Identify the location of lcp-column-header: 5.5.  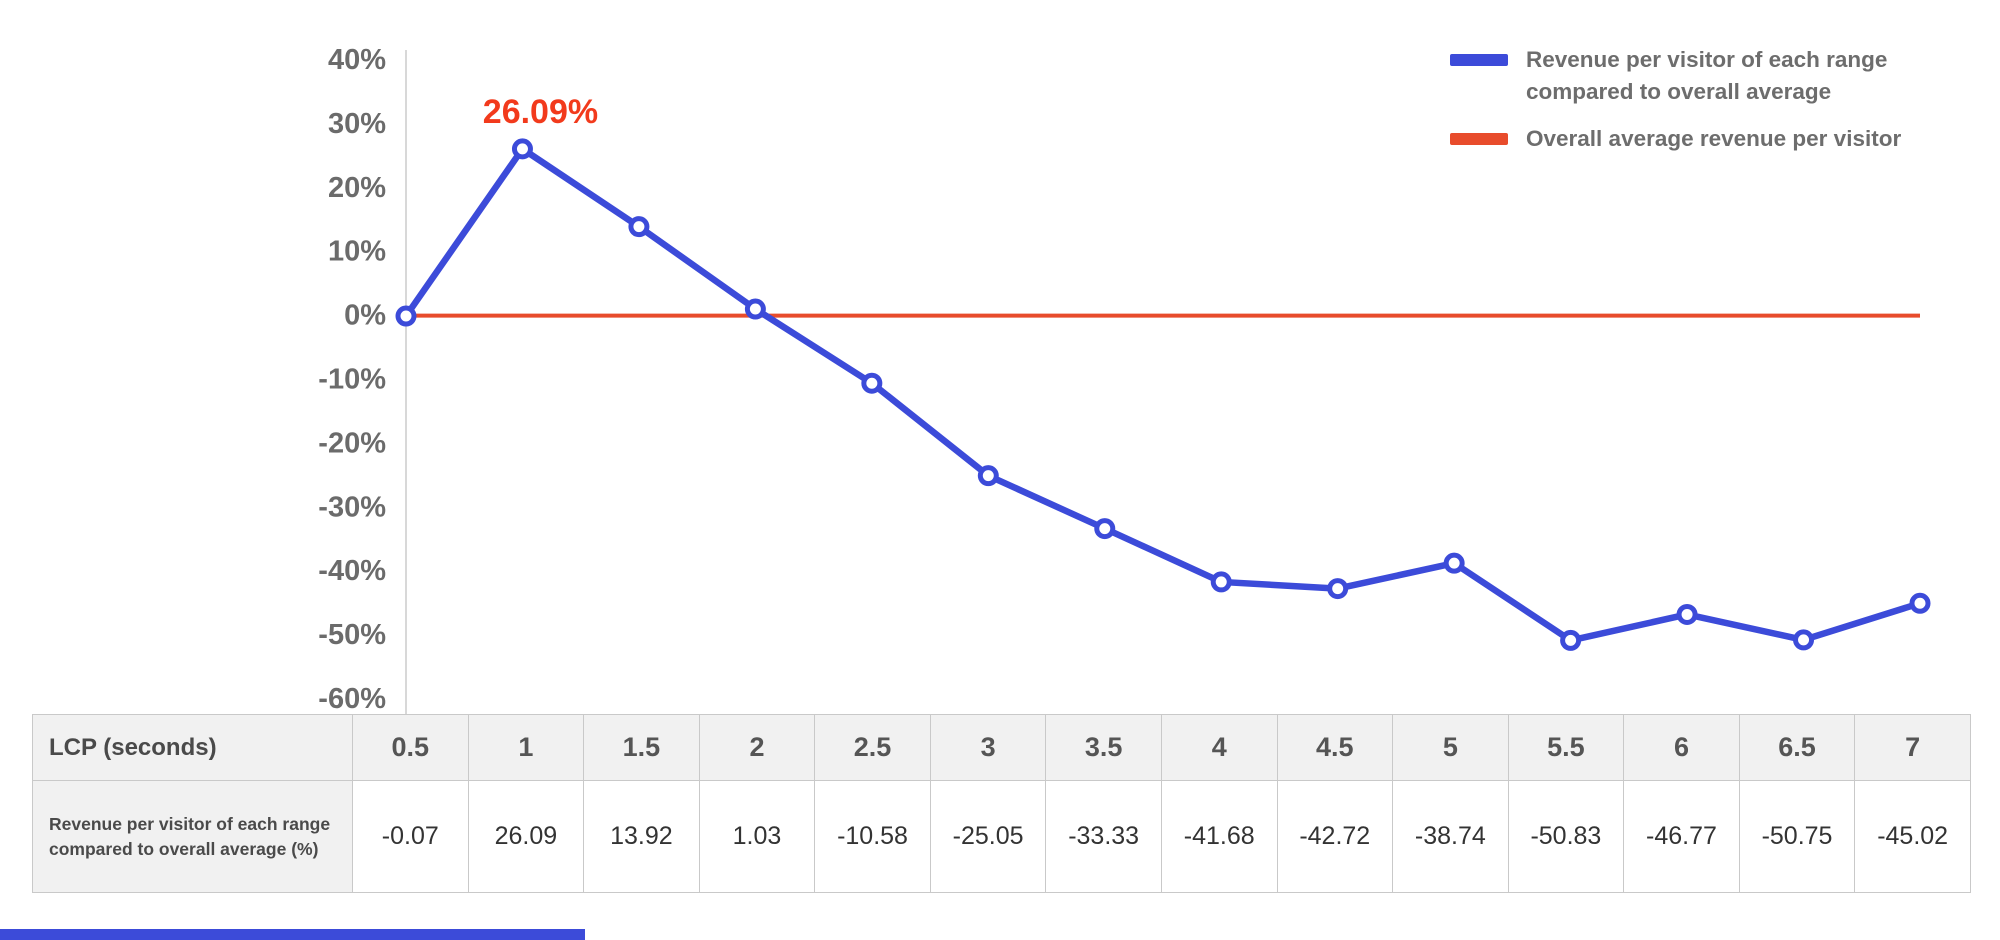
(1566, 747).